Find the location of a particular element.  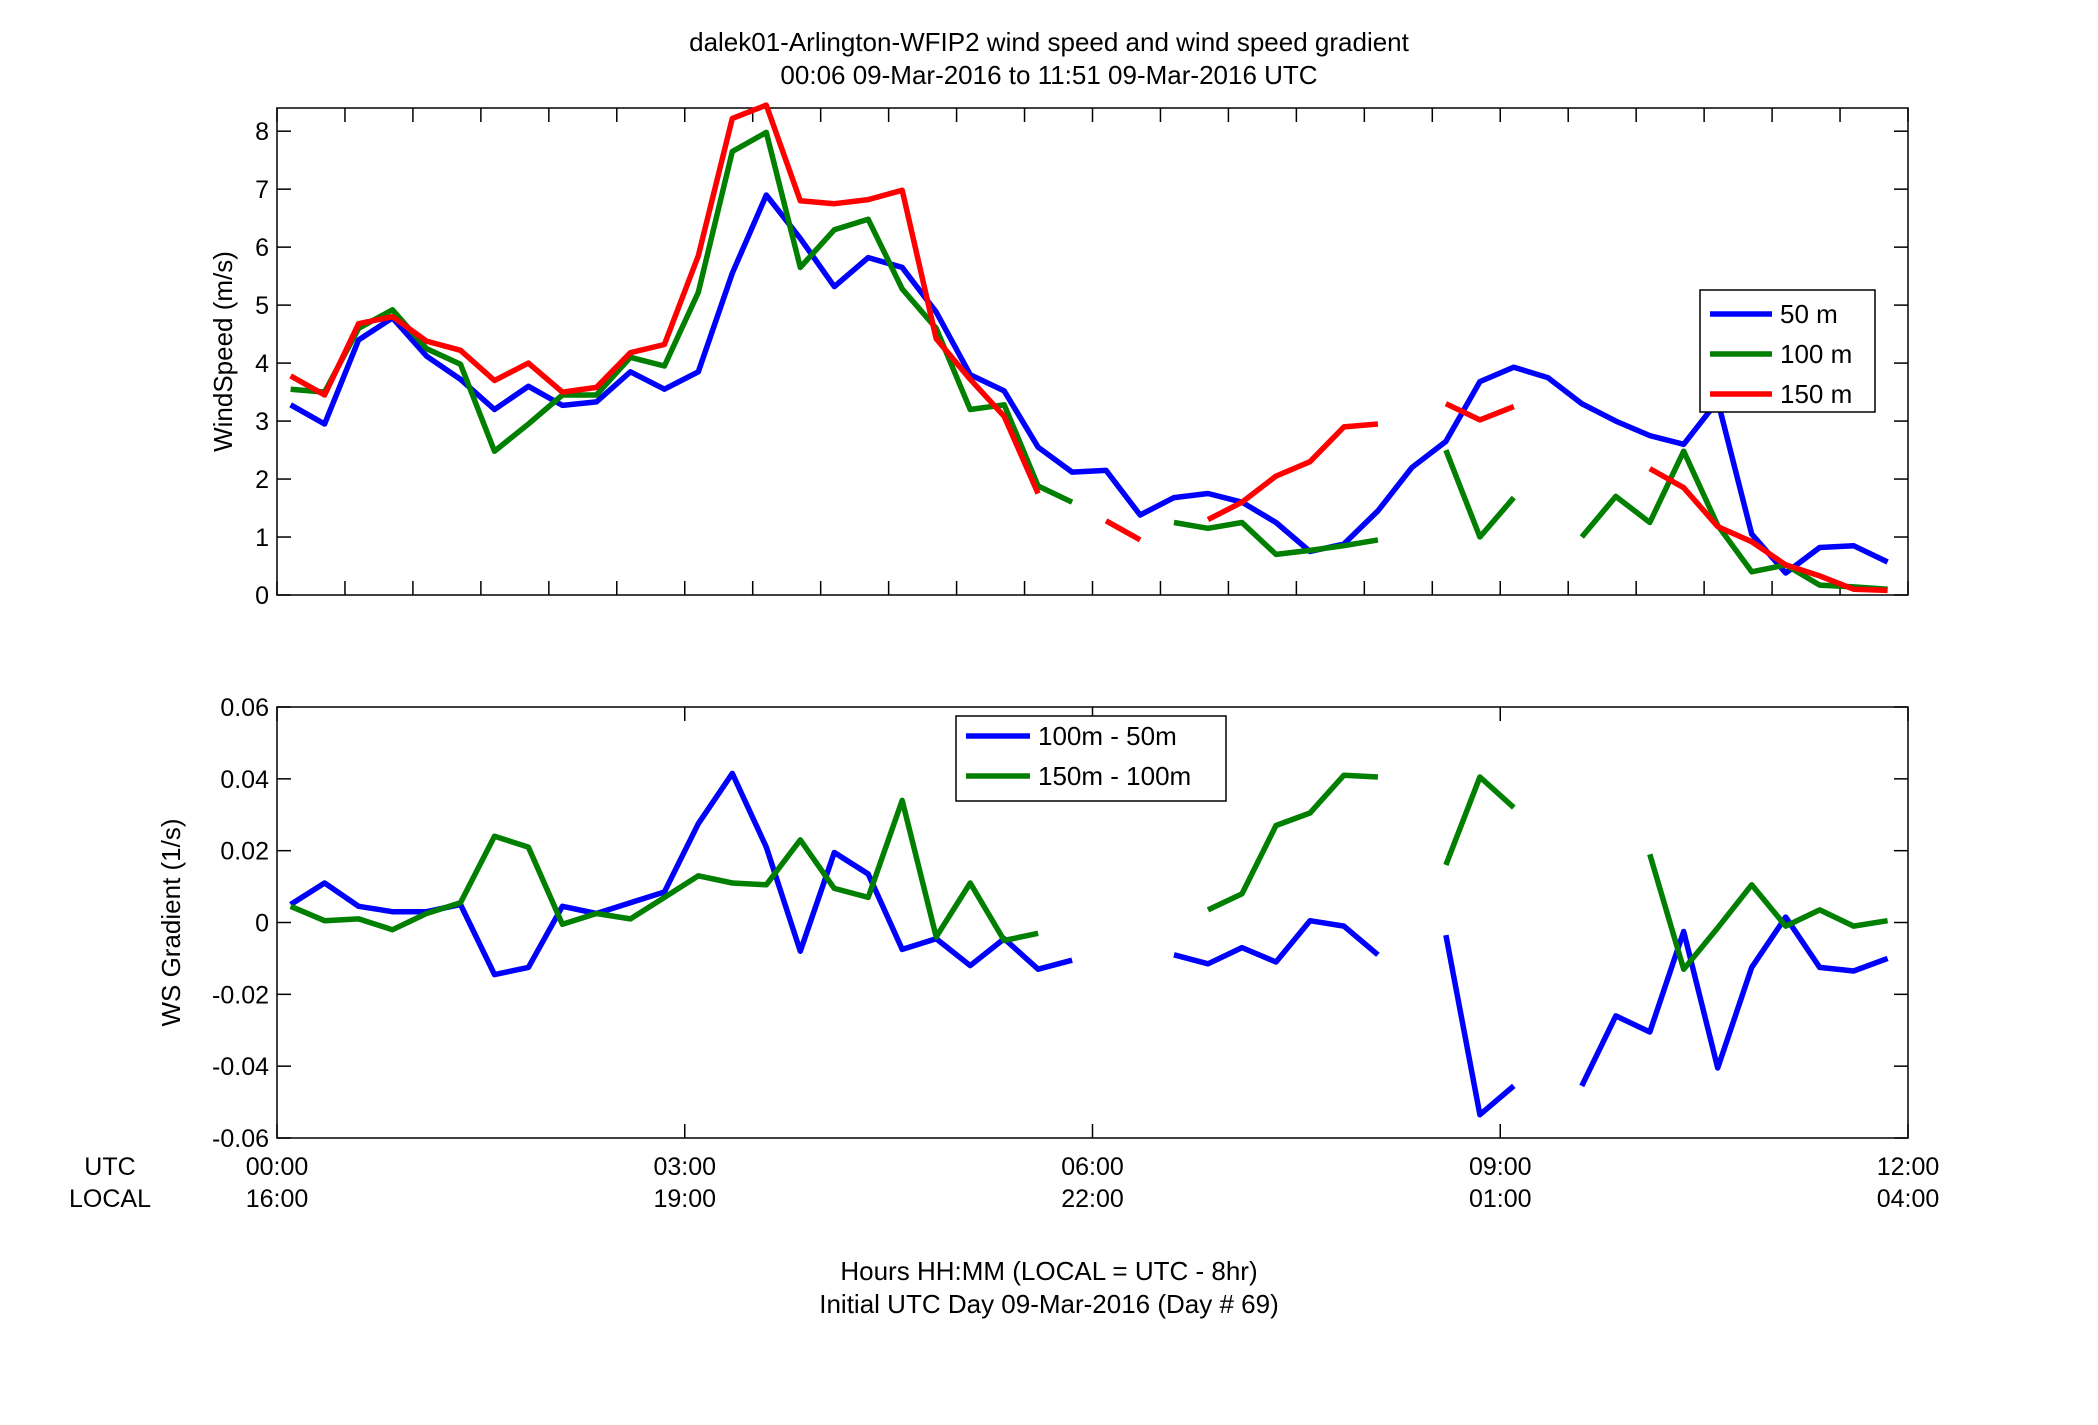

y-tick-label: 0.02 is located at coordinates (244, 852).